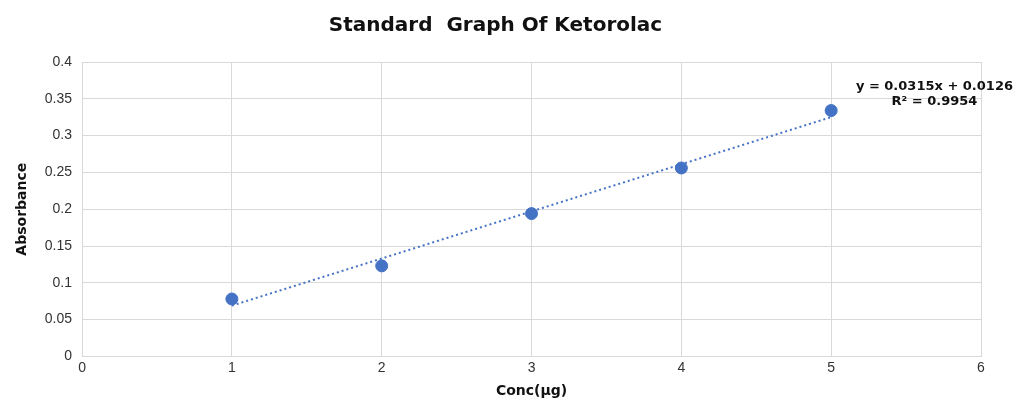  What do you see at coordinates (934, 85) in the screenshot?
I see `annotation: y = 0.0315x + 0.0126` at bounding box center [934, 85].